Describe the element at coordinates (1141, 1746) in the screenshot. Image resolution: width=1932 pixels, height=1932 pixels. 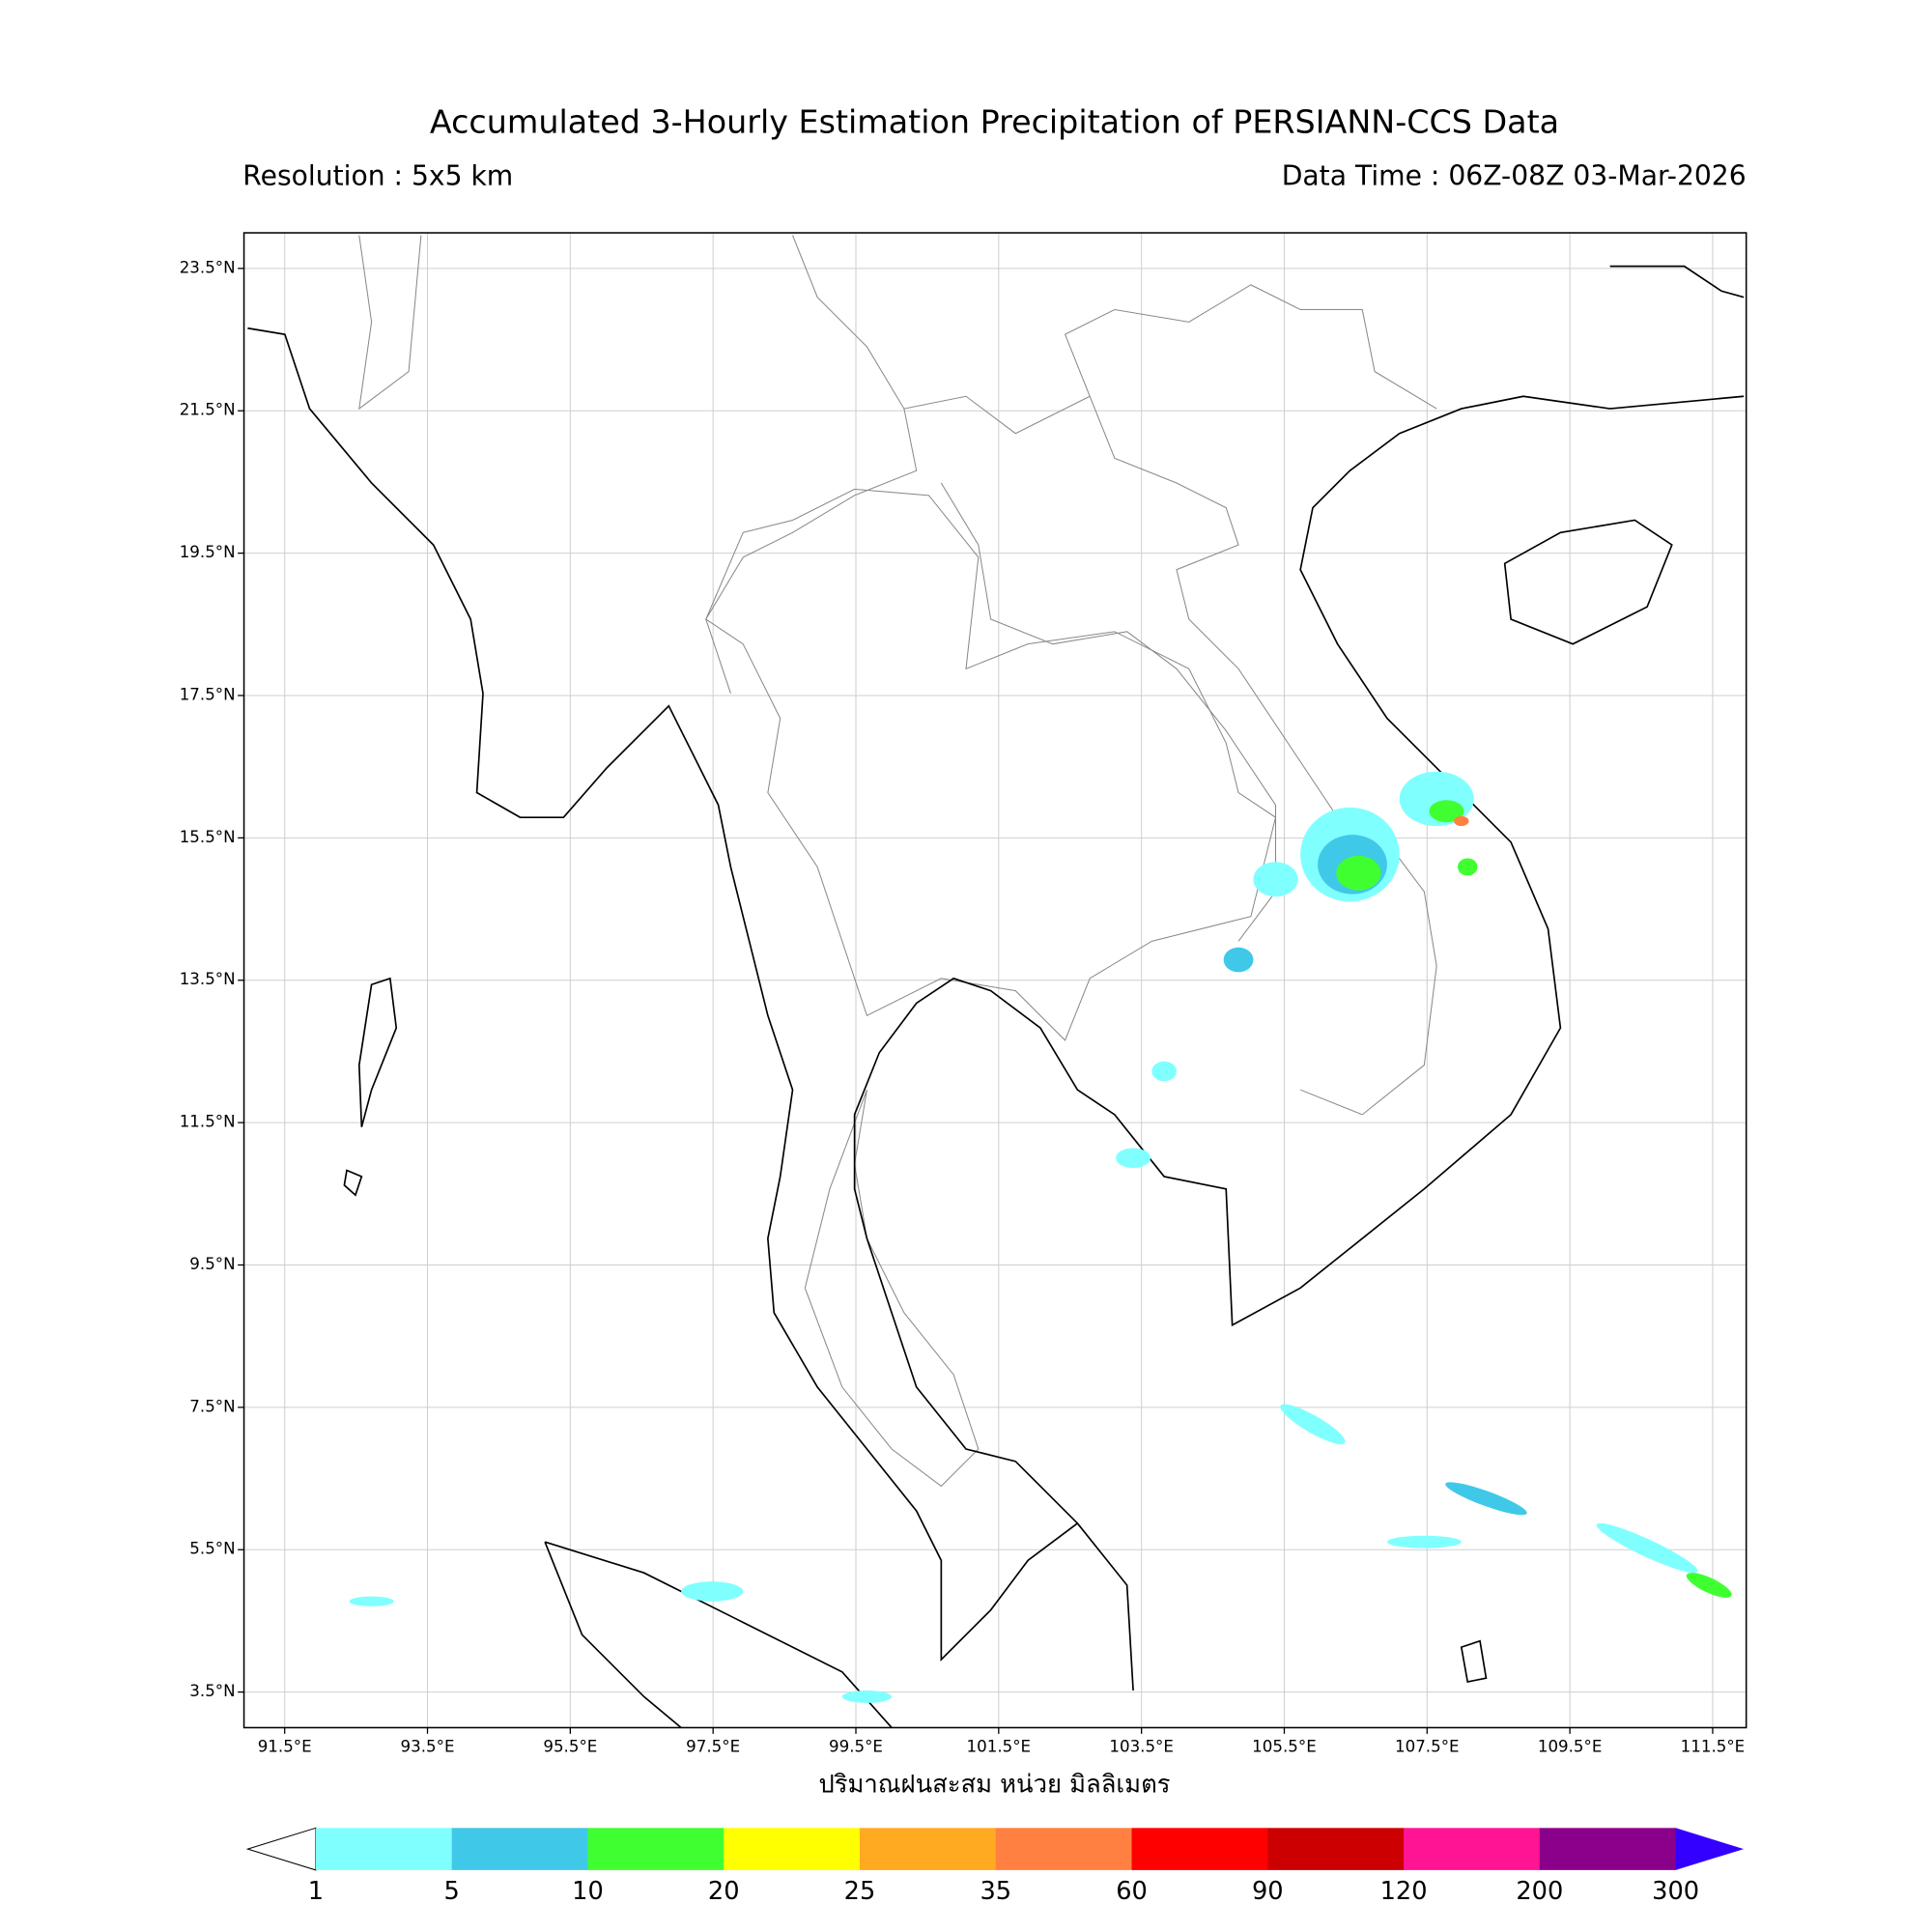
I see `x-tick-label: 103.5°E` at that location.